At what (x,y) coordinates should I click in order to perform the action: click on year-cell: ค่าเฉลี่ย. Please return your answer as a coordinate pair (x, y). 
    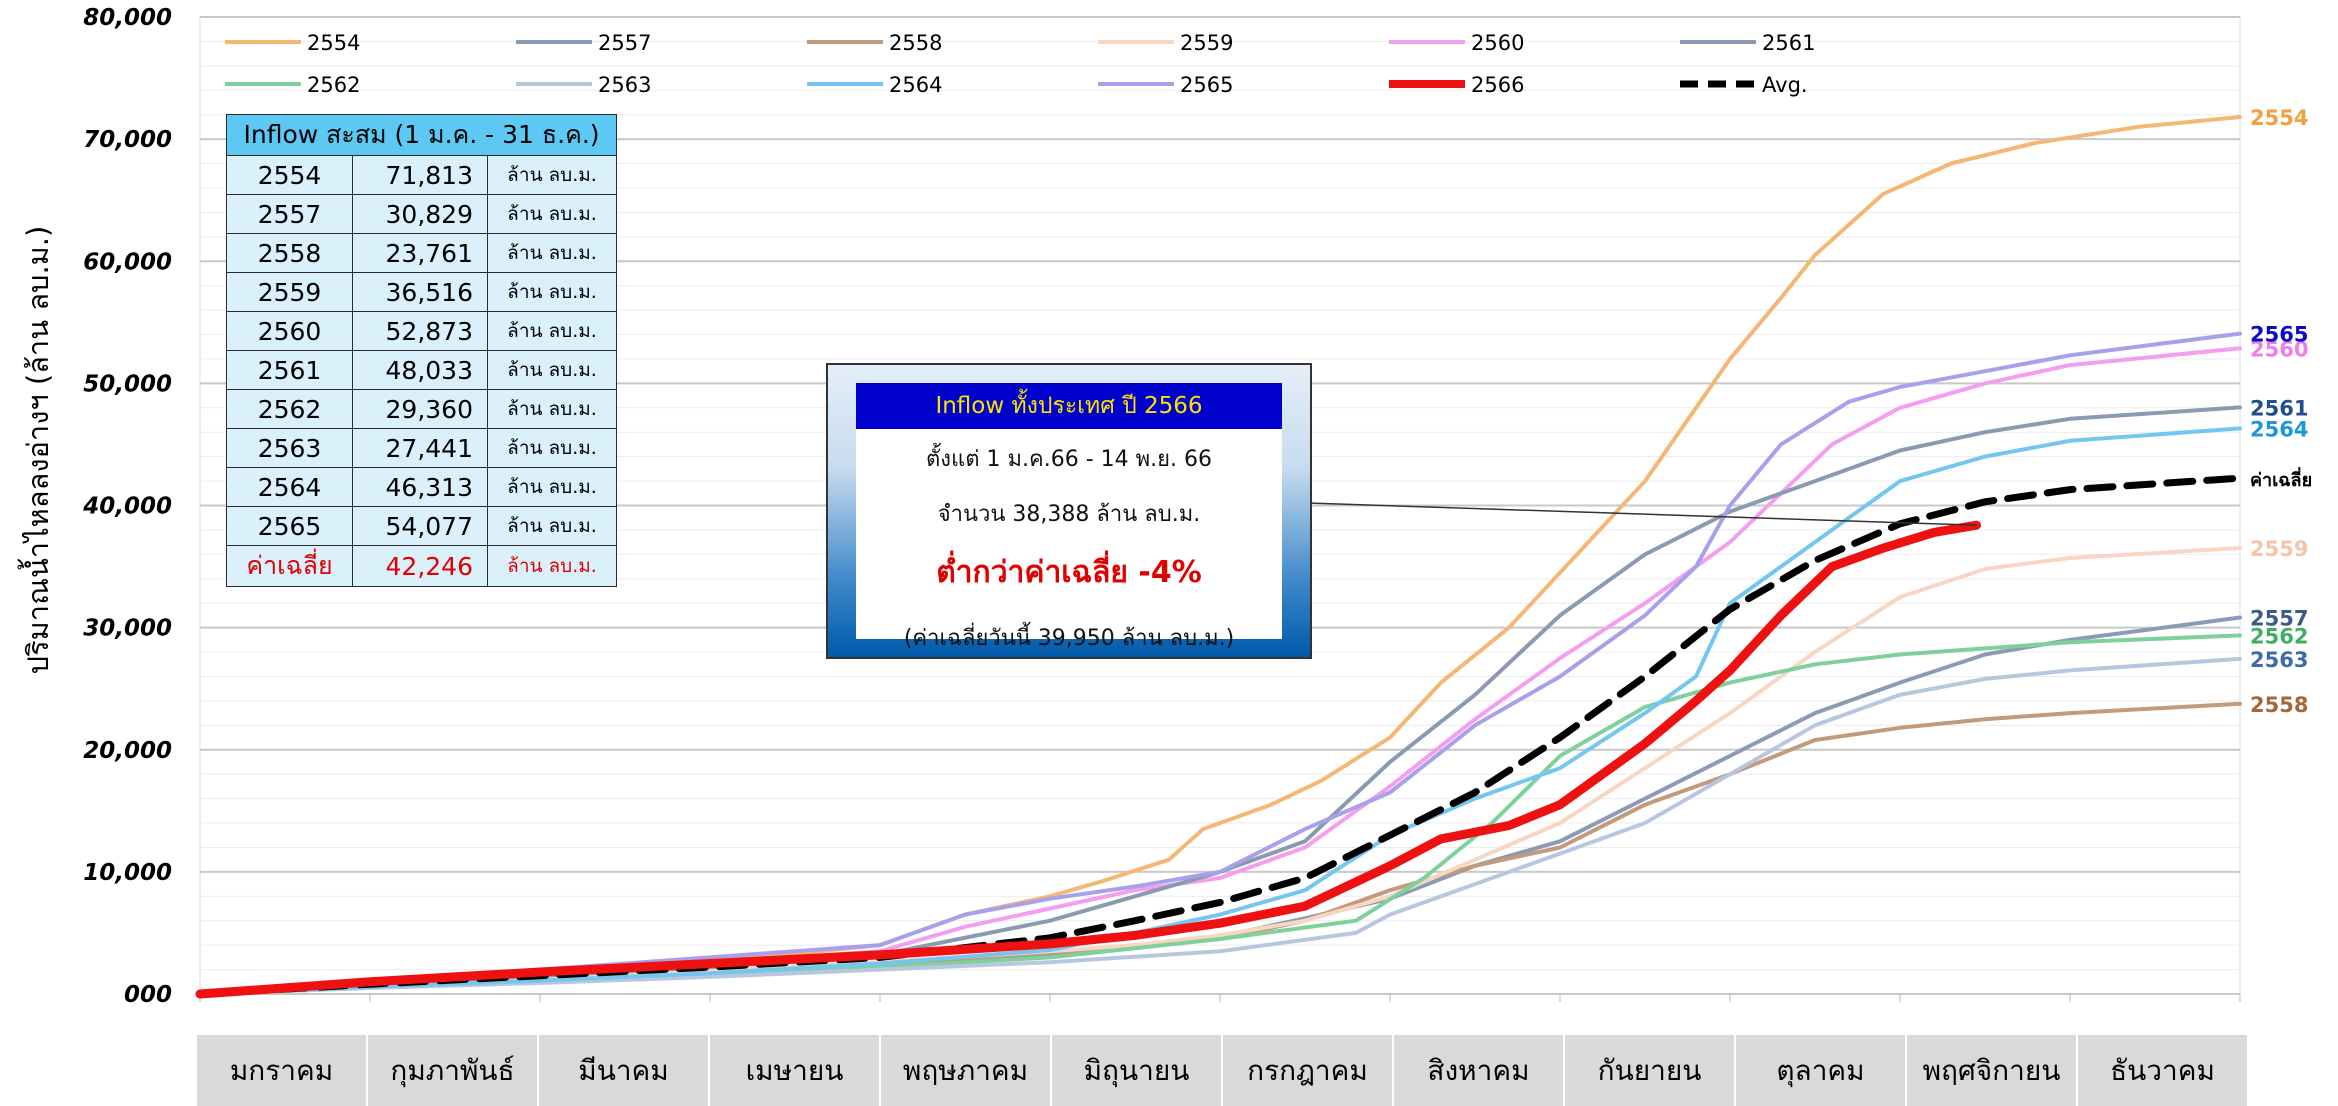
    Looking at the image, I should click on (289, 566).